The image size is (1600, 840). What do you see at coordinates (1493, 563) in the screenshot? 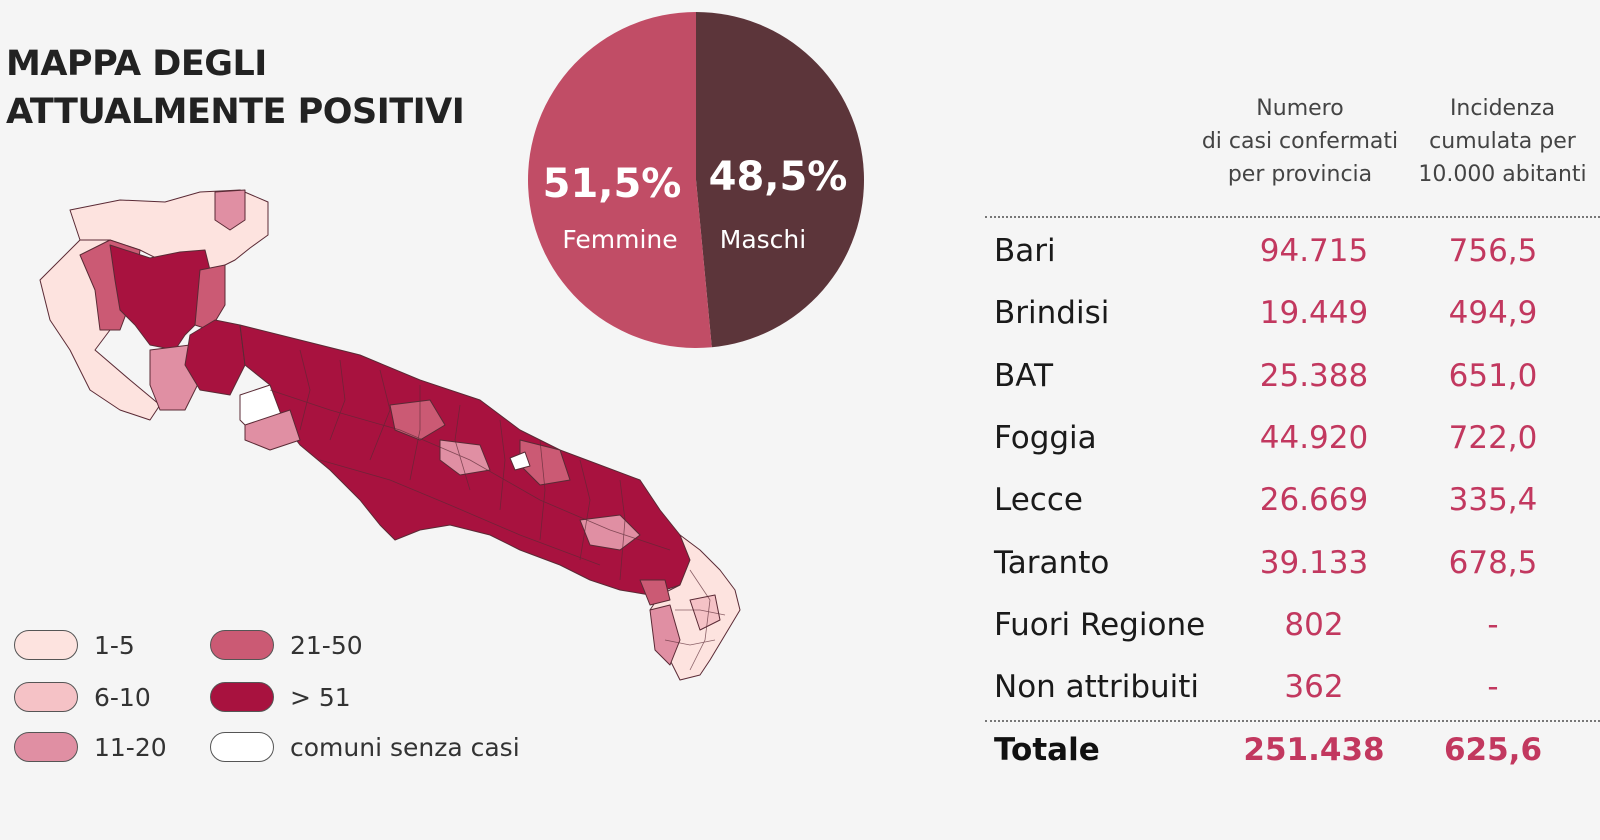
I see `incidence-value: 678,5` at bounding box center [1493, 563].